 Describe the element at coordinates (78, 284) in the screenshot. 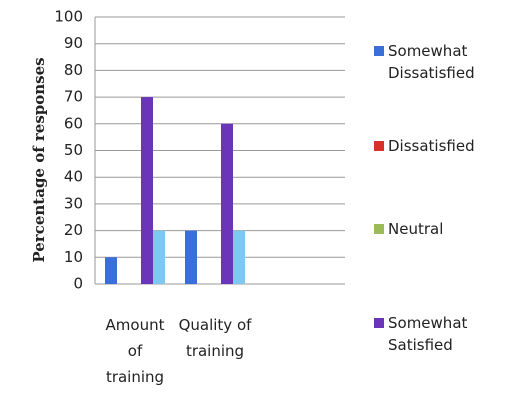

I see `y-tick-label: 0` at that location.